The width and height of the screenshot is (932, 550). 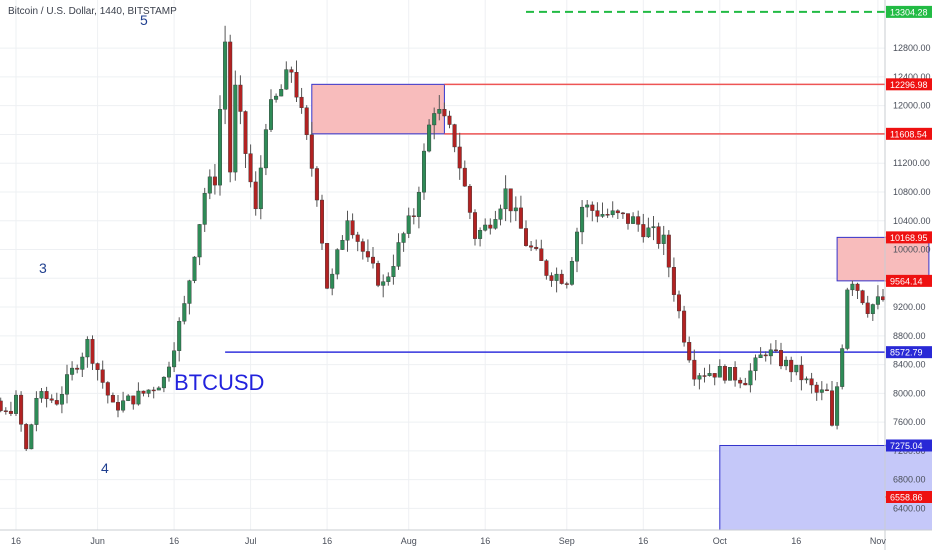 I want to click on y-tick-label: 12000.00, so click(x=912, y=106).